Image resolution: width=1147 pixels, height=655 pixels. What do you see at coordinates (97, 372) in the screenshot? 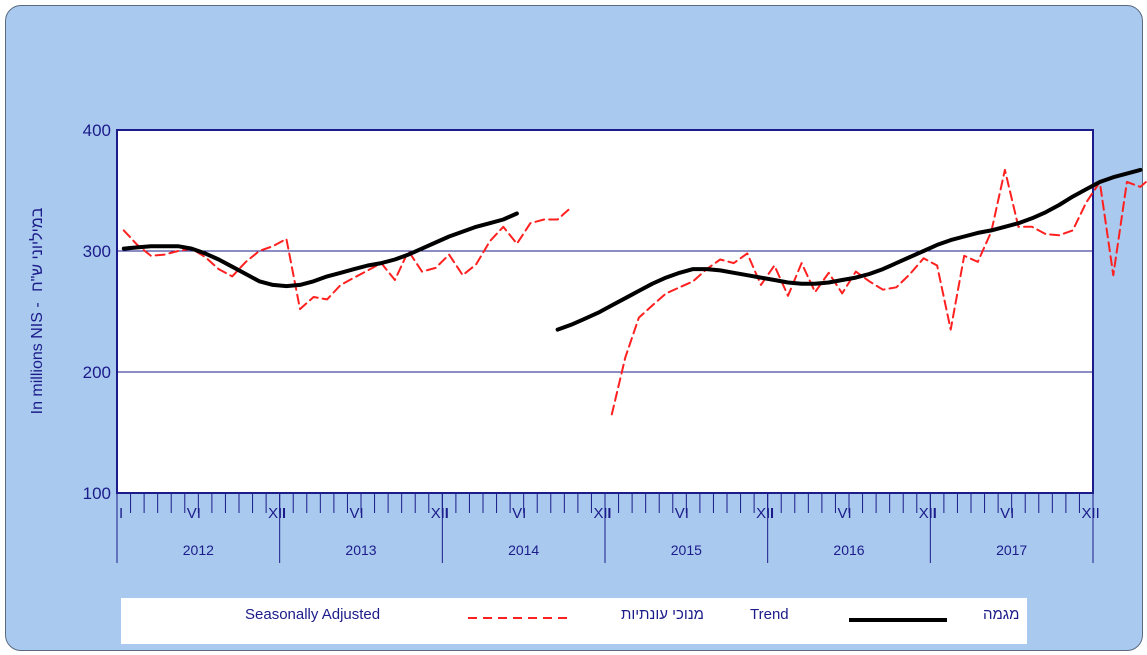
I see `y-tick-label: 200` at bounding box center [97, 372].